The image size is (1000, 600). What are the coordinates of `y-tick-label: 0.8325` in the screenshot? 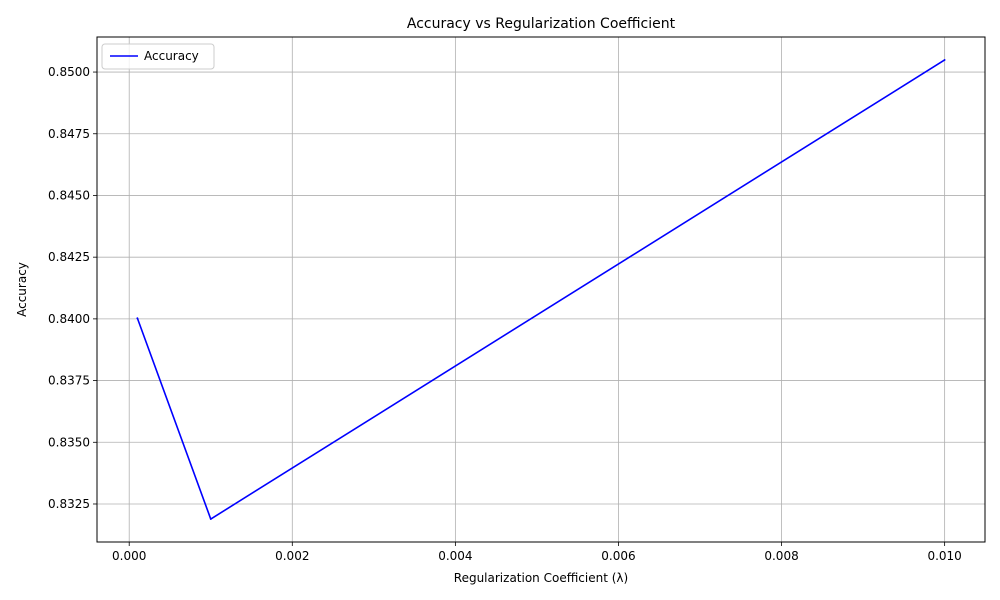 It's located at (69, 504).